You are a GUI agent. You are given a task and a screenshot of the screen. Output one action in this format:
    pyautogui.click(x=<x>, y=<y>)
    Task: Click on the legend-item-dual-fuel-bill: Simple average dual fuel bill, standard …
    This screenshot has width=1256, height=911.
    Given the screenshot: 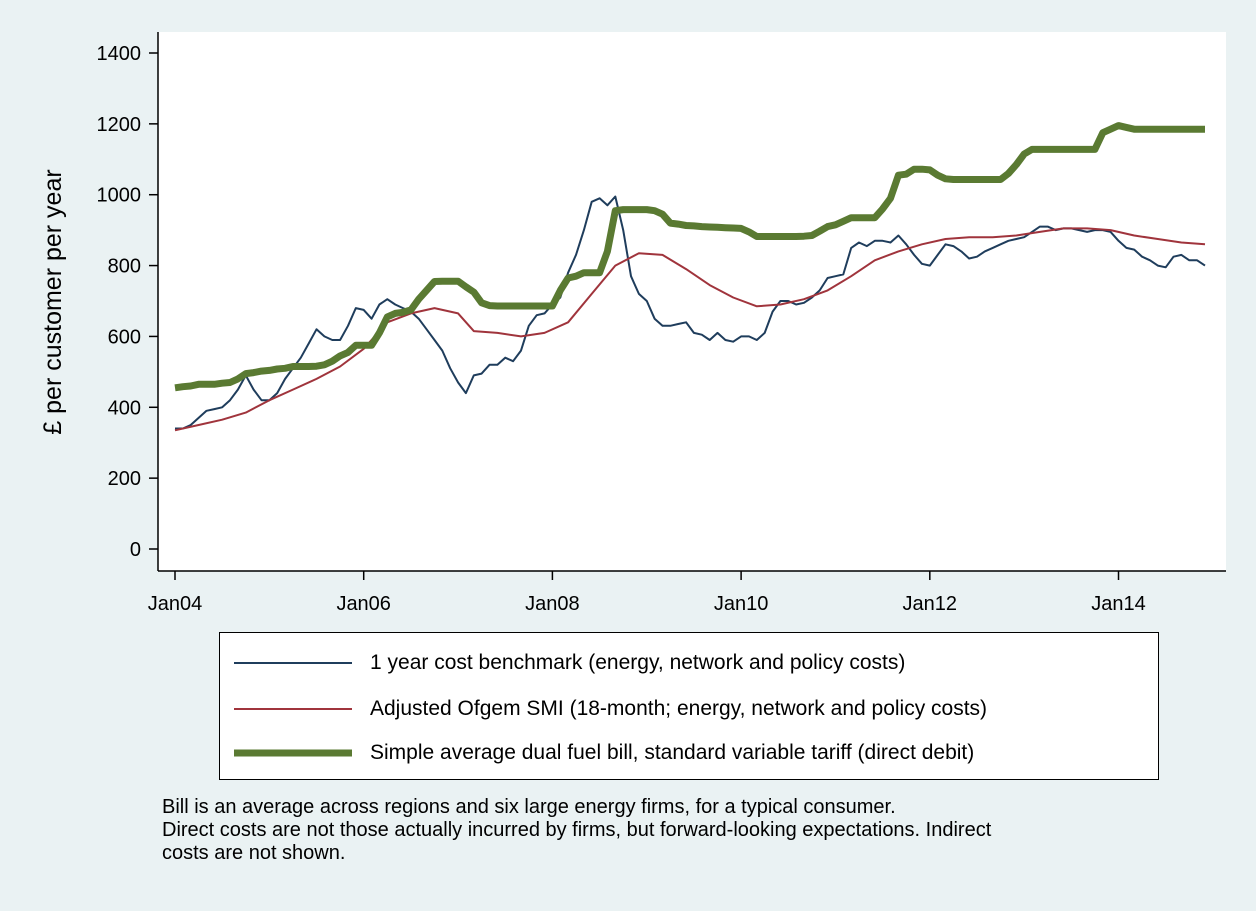 What is the action you would take?
    pyautogui.click(x=604, y=753)
    